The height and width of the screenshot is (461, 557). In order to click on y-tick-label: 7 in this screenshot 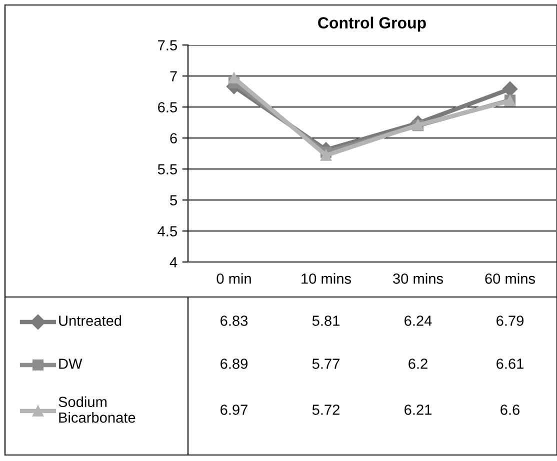, I will do `click(173, 76)`.